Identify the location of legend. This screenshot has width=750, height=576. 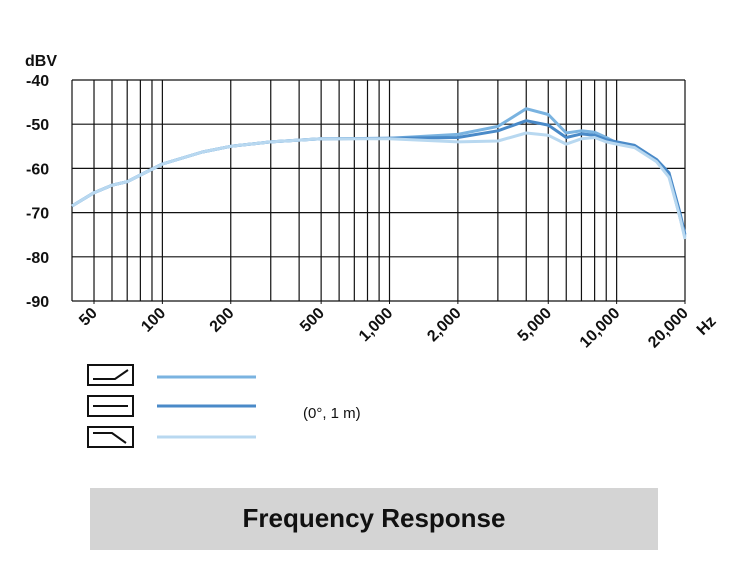
(110, 406).